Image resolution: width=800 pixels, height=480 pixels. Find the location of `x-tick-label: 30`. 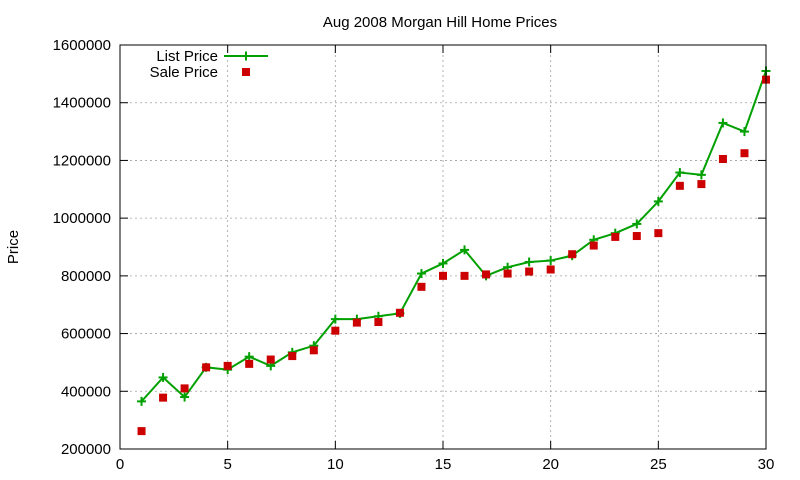

x-tick-label: 30 is located at coordinates (766, 464).